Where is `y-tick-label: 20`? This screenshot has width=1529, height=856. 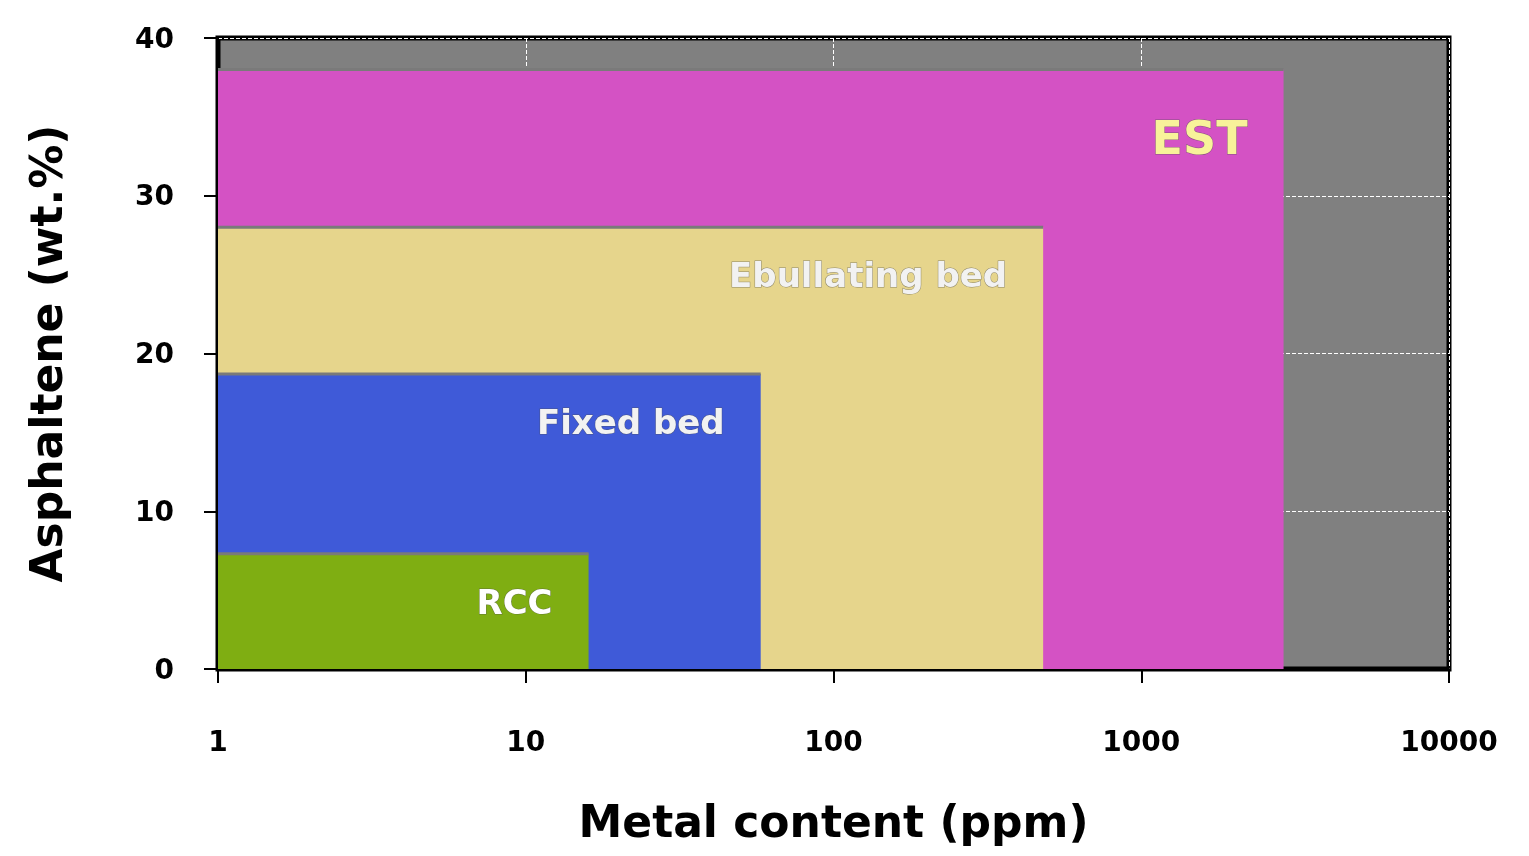 y-tick-label: 20 is located at coordinates (154, 353).